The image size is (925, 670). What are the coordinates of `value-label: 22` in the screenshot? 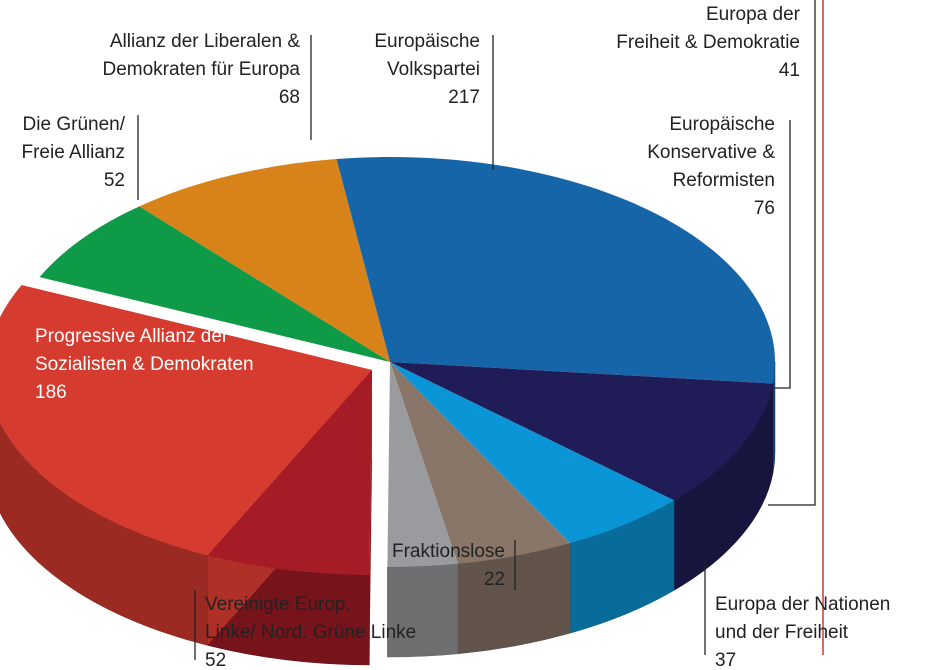 It's located at (494, 579).